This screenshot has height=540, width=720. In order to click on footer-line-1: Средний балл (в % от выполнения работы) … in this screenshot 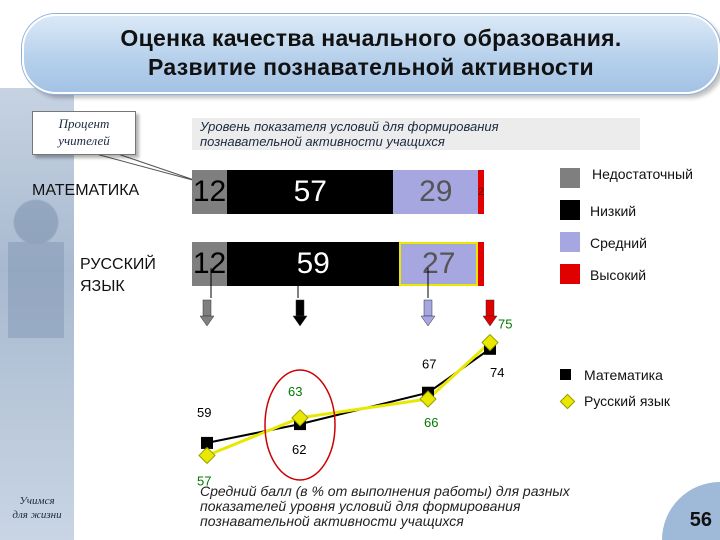, I will do `click(385, 491)`.